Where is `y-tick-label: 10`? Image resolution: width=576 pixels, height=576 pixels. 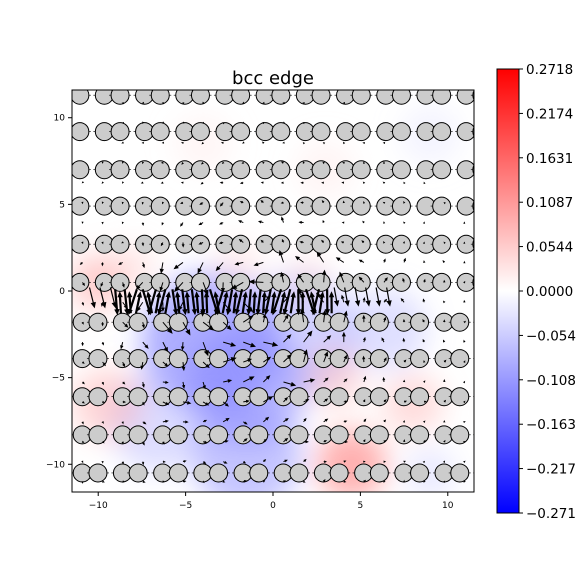
y-tick-label: 10 is located at coordinates (60, 119).